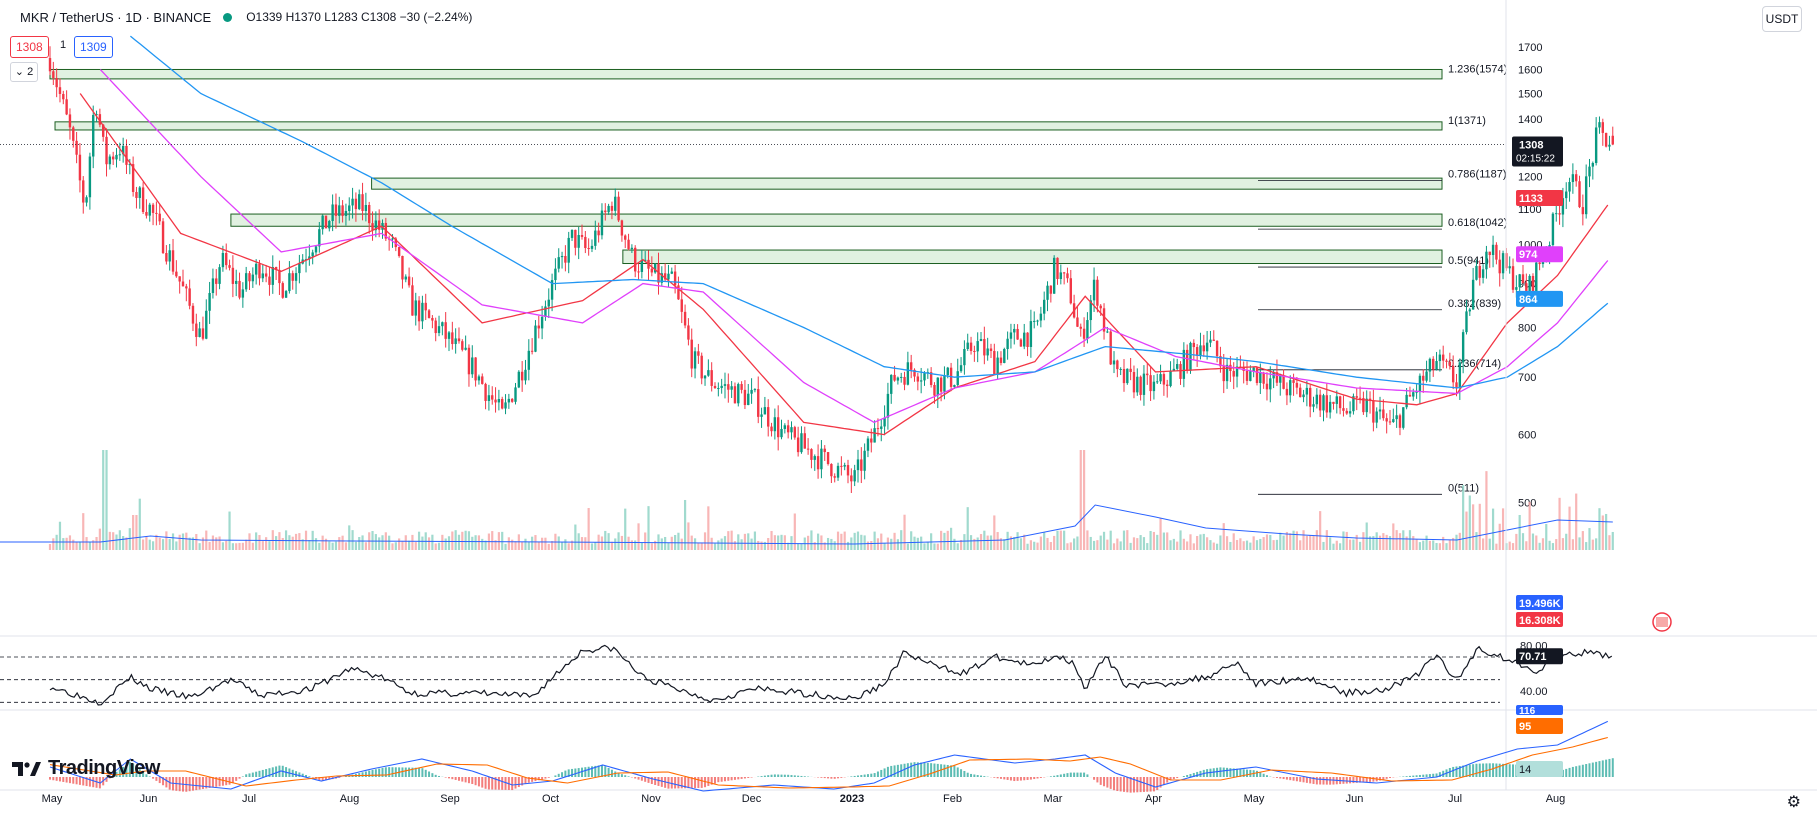 This screenshot has height=818, width=1817. Describe the element at coordinates (116, 17) in the screenshot. I see `symbol-title: MKR / TetherUS · 1D · BINANCE` at that location.